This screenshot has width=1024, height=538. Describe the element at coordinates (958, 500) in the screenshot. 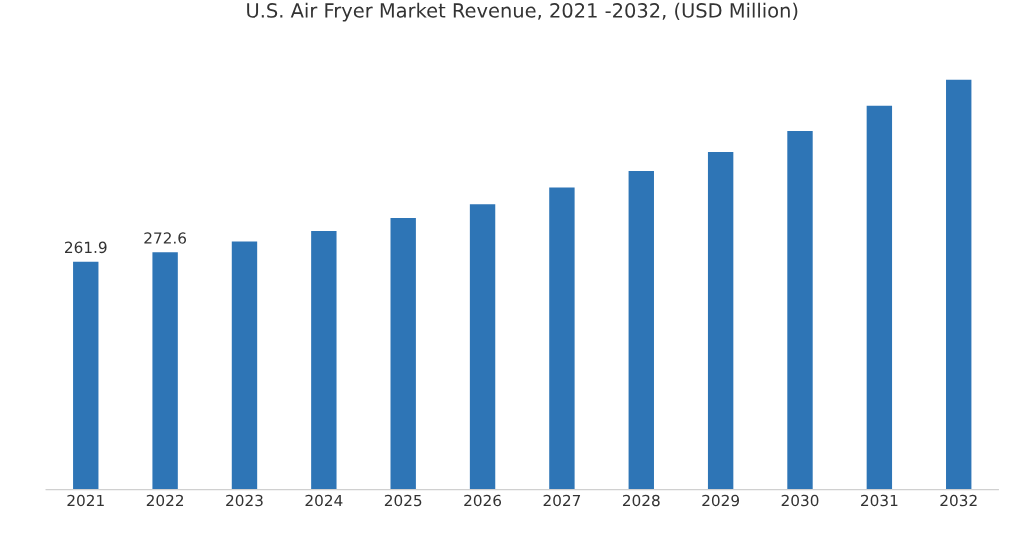

I see `x-tick-label: 2032` at that location.